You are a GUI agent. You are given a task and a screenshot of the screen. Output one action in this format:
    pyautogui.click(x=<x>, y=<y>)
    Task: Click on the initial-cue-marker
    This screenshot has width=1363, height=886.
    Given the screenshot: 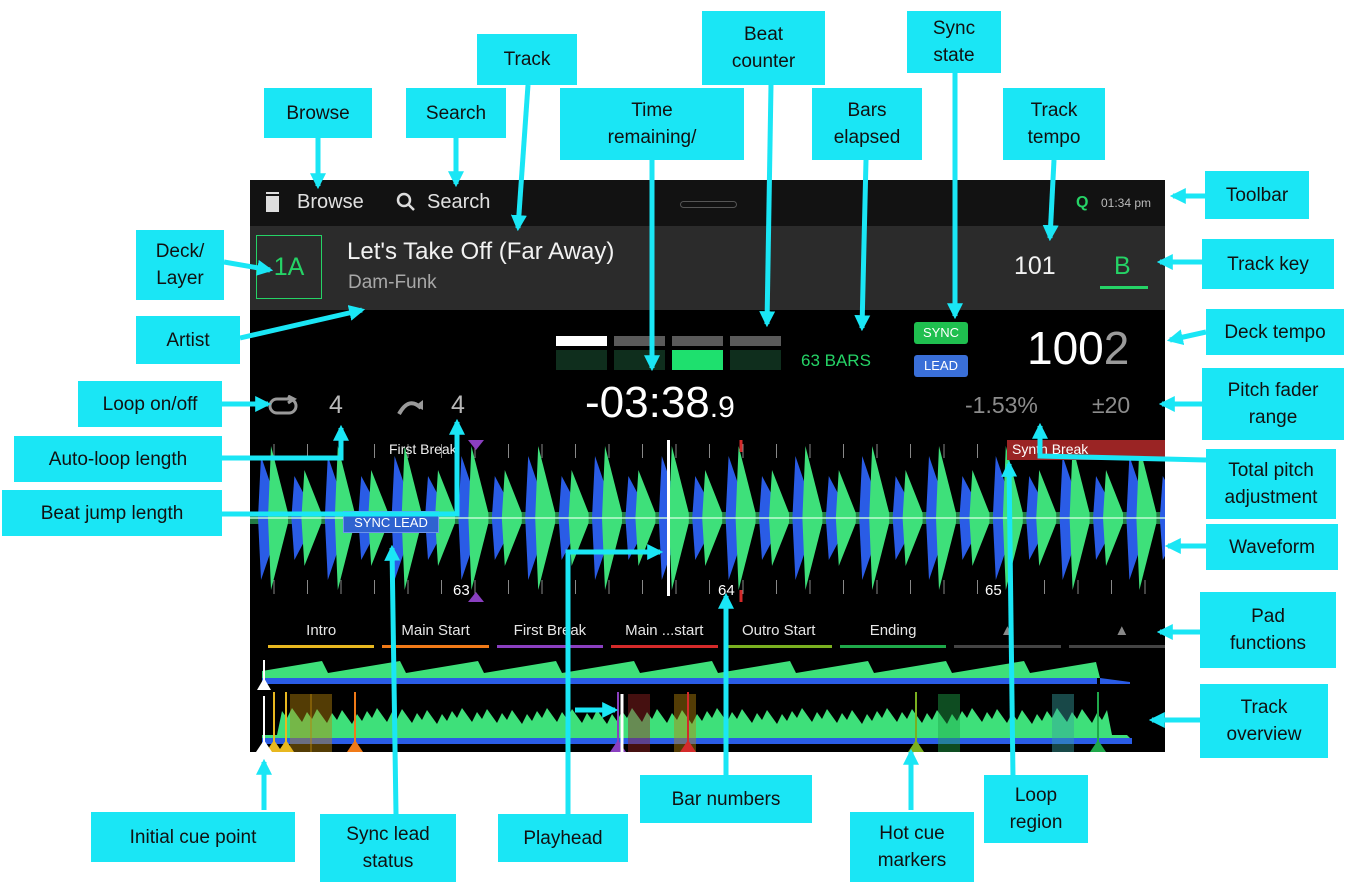 What is the action you would take?
    pyautogui.click(x=264, y=746)
    